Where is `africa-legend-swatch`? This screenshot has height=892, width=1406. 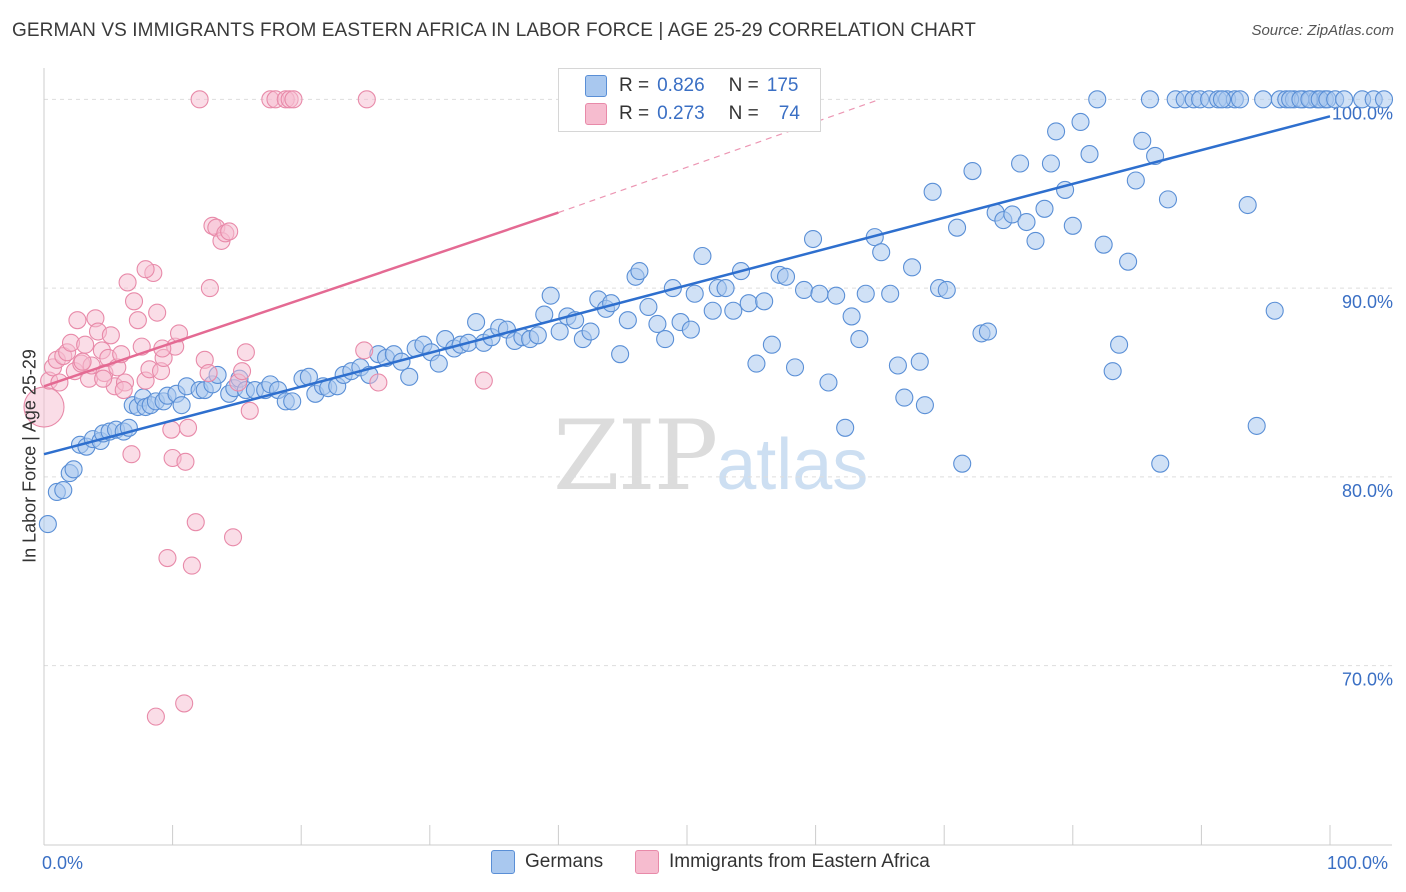
africa-legend-swatch is located at coordinates (647, 862).